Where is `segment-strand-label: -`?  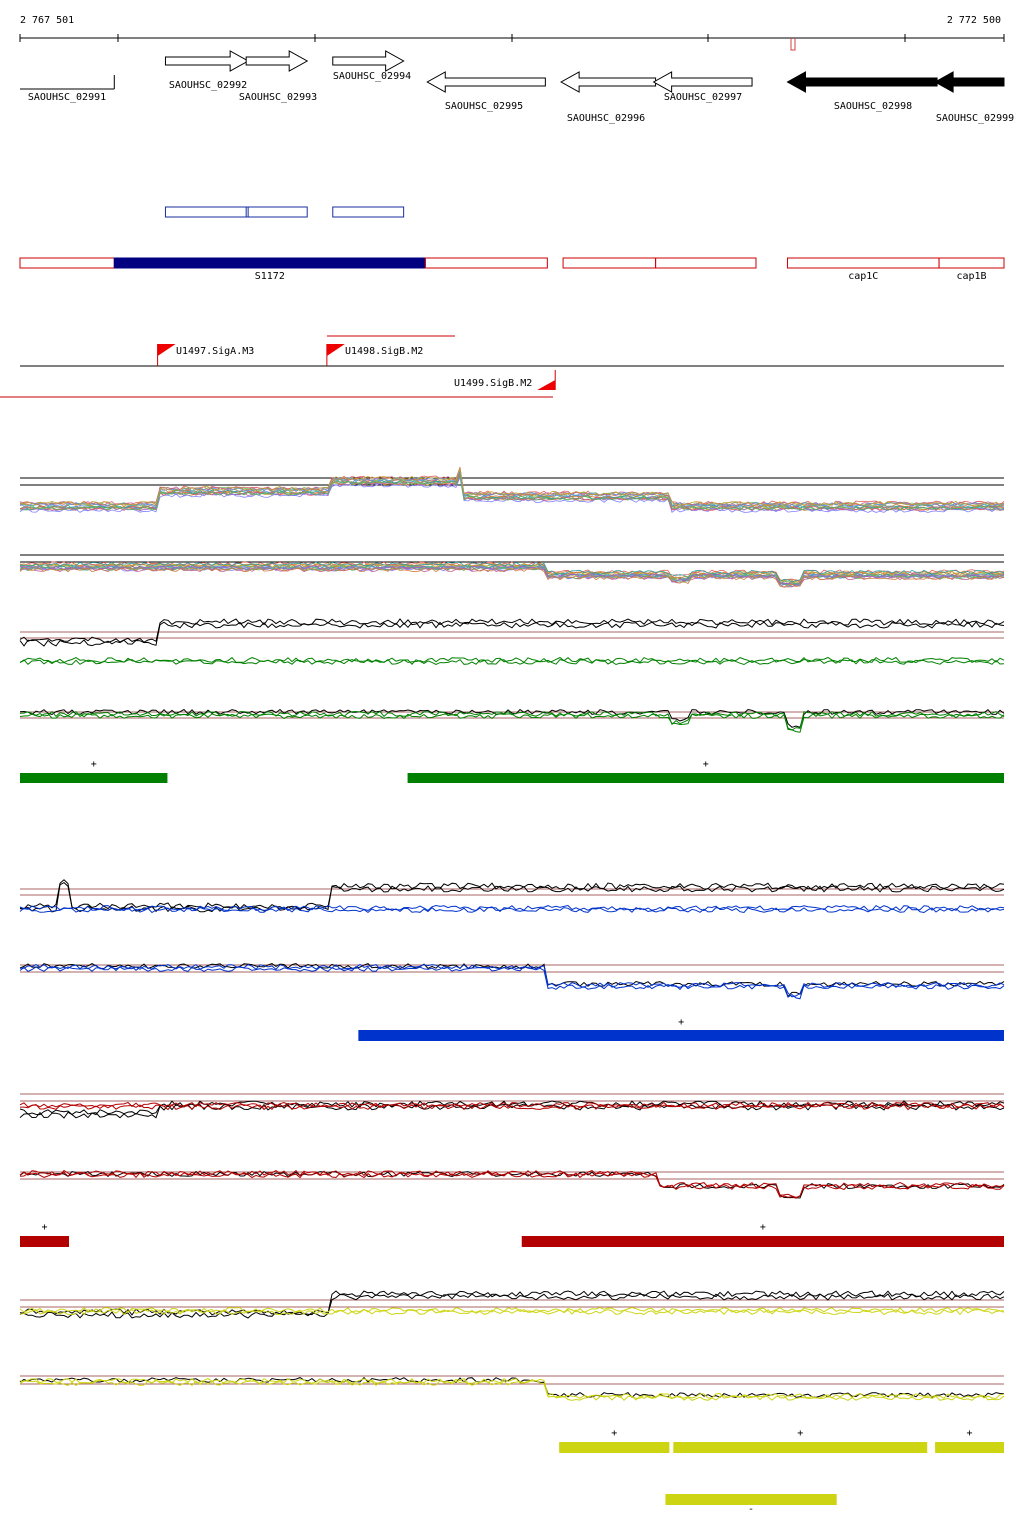
segment-strand-label: - is located at coordinates (751, 1509).